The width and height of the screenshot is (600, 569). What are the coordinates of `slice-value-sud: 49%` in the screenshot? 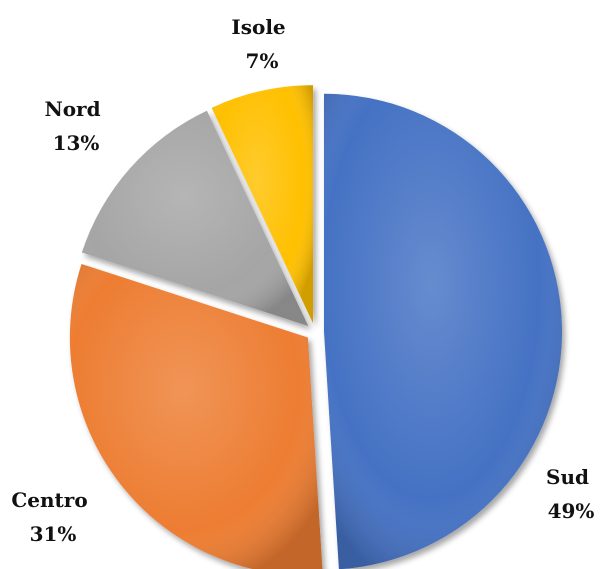 It's located at (571, 511).